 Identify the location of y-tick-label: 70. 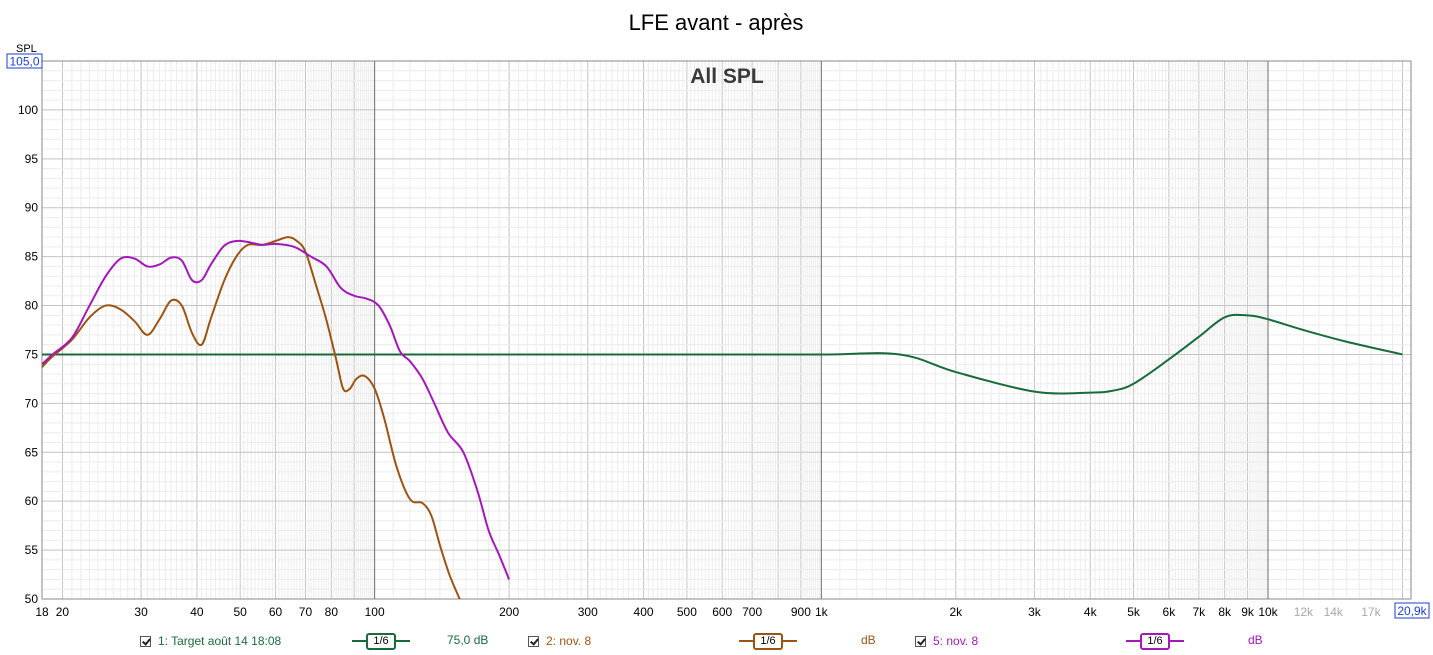
(32, 403).